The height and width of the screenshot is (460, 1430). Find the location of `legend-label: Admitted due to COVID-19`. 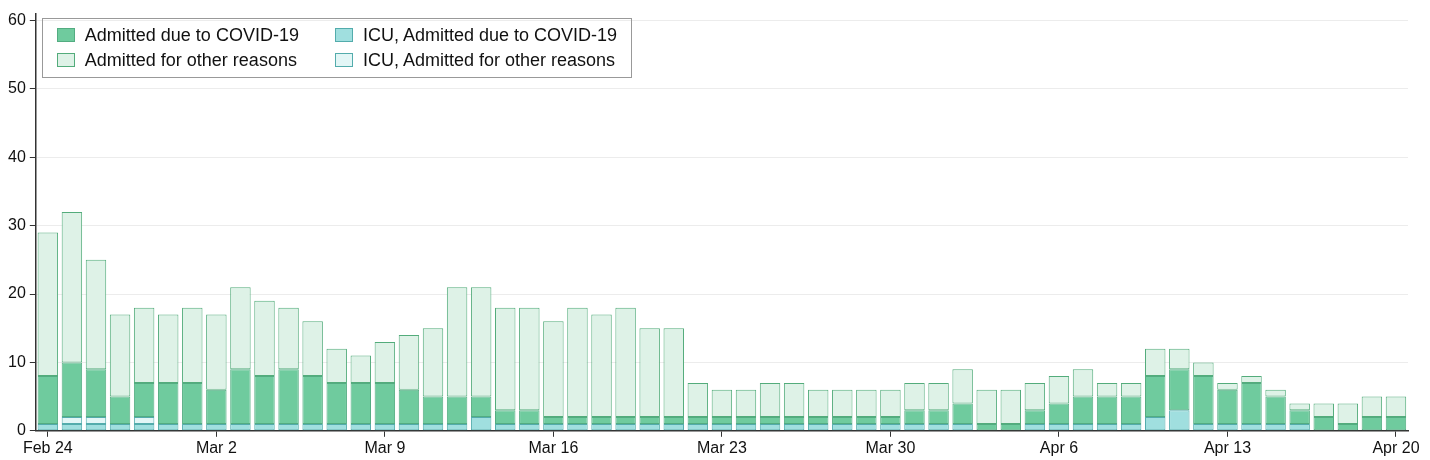

legend-label: Admitted due to COVID-19 is located at coordinates (191, 35).